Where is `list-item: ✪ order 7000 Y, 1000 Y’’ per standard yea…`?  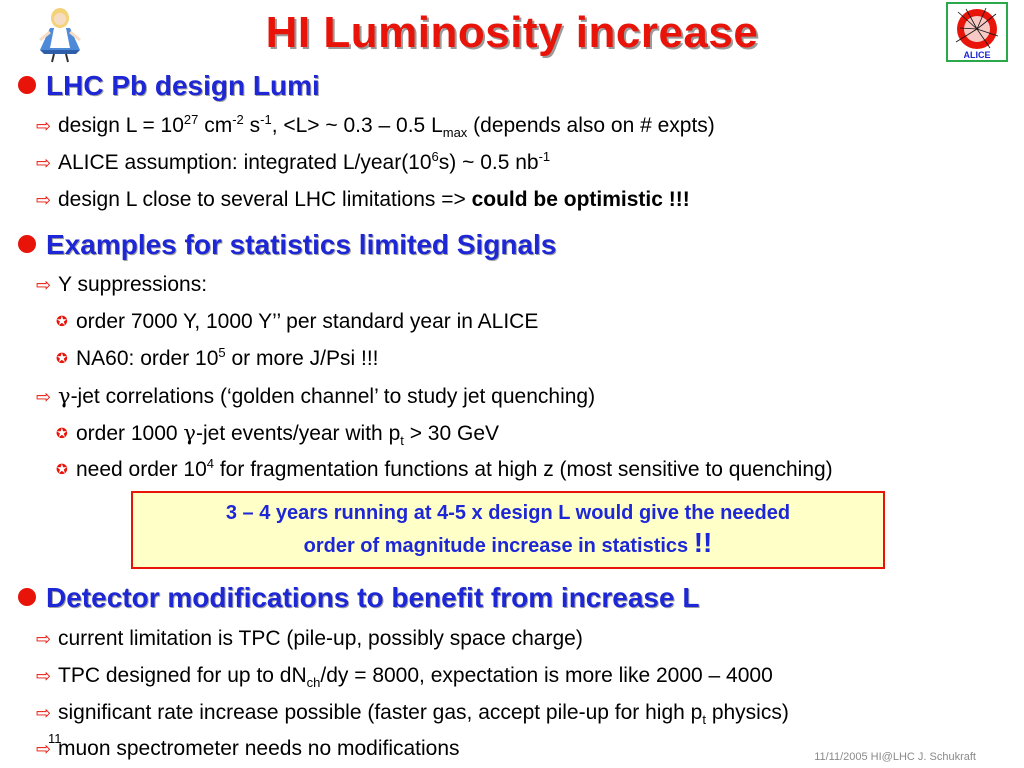 list-item: ✪ order 7000 Y, 1000 Y’’ per standard yea… is located at coordinates (297, 322).